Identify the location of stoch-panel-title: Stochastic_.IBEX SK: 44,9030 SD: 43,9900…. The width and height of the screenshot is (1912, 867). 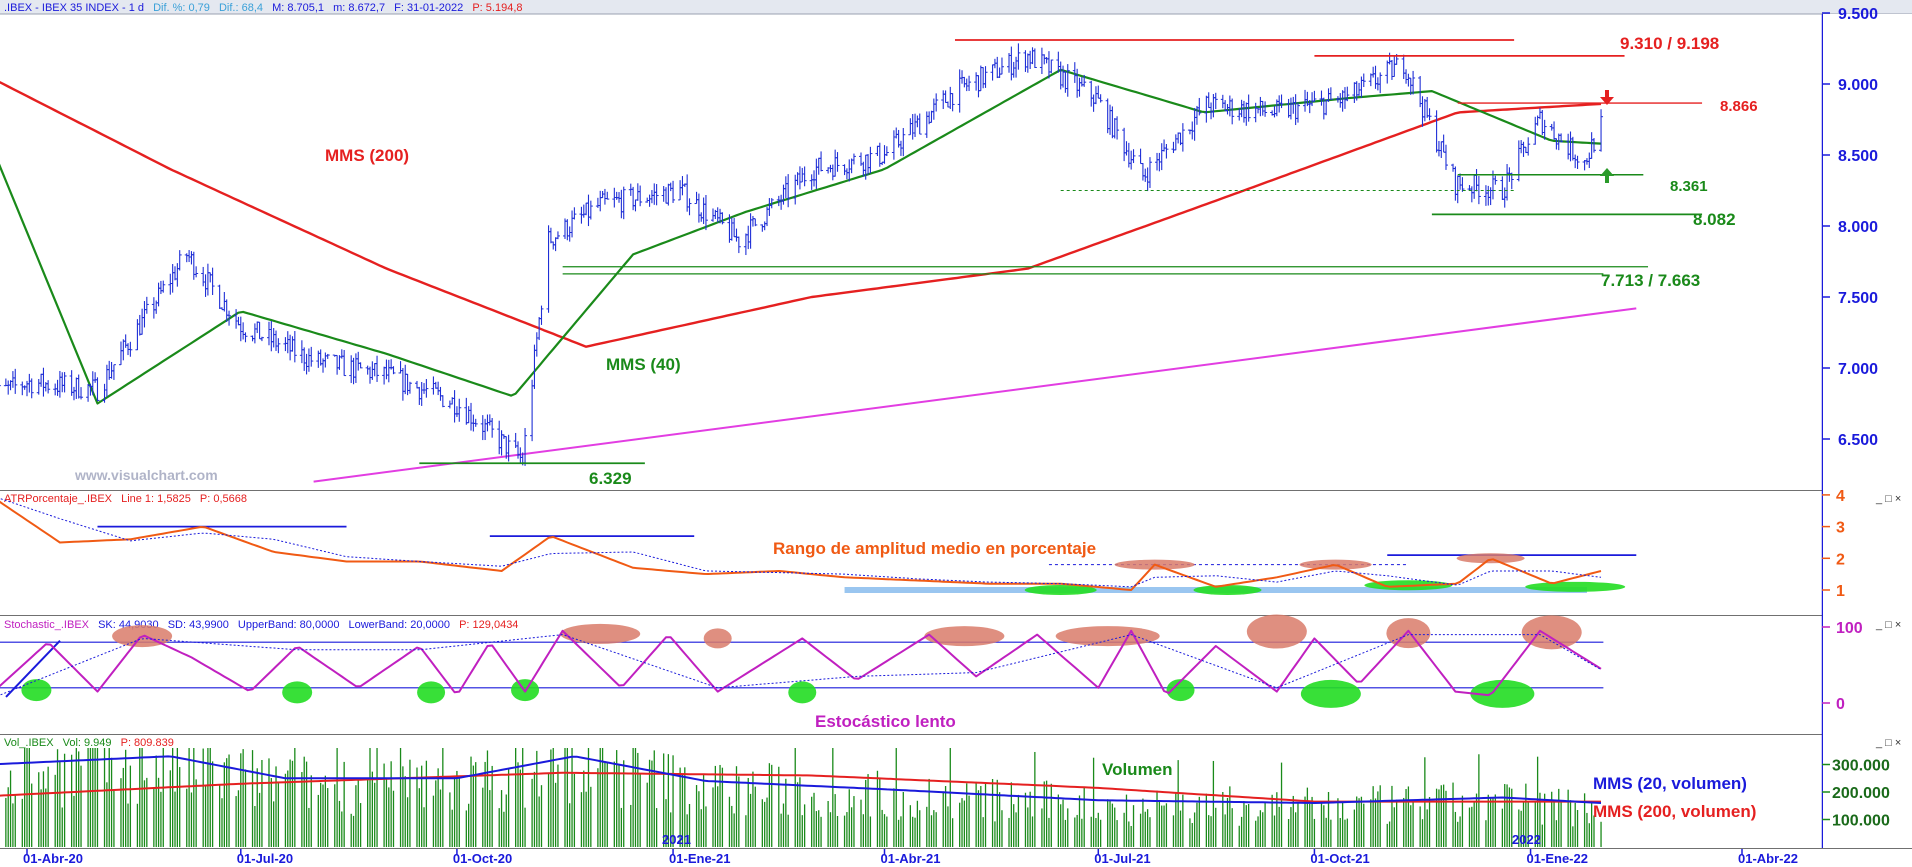
(261, 625).